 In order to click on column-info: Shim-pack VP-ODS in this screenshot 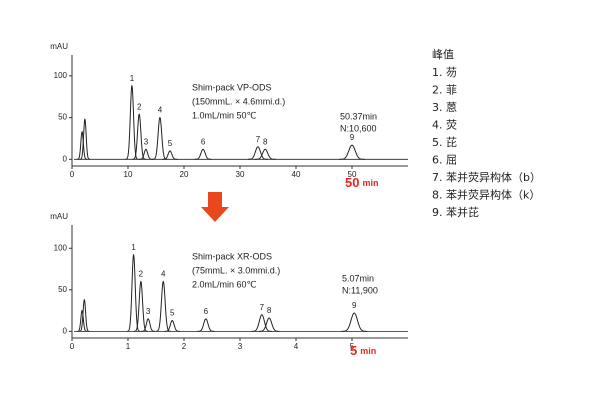, I will do `click(232, 87)`.